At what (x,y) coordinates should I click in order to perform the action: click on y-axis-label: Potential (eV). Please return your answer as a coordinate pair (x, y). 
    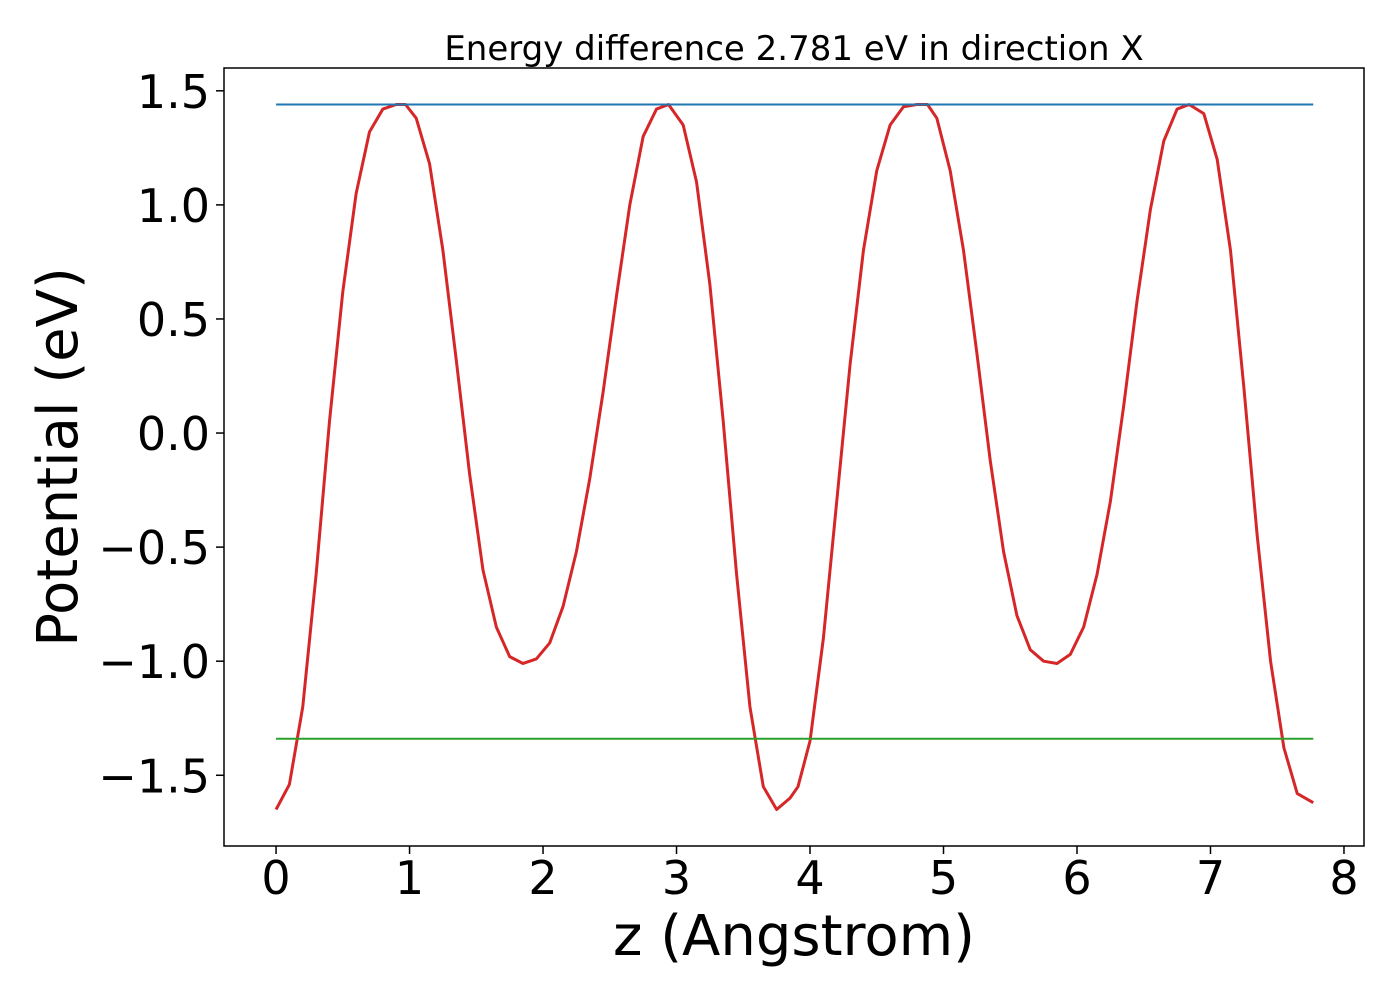
    Looking at the image, I should click on (58, 457).